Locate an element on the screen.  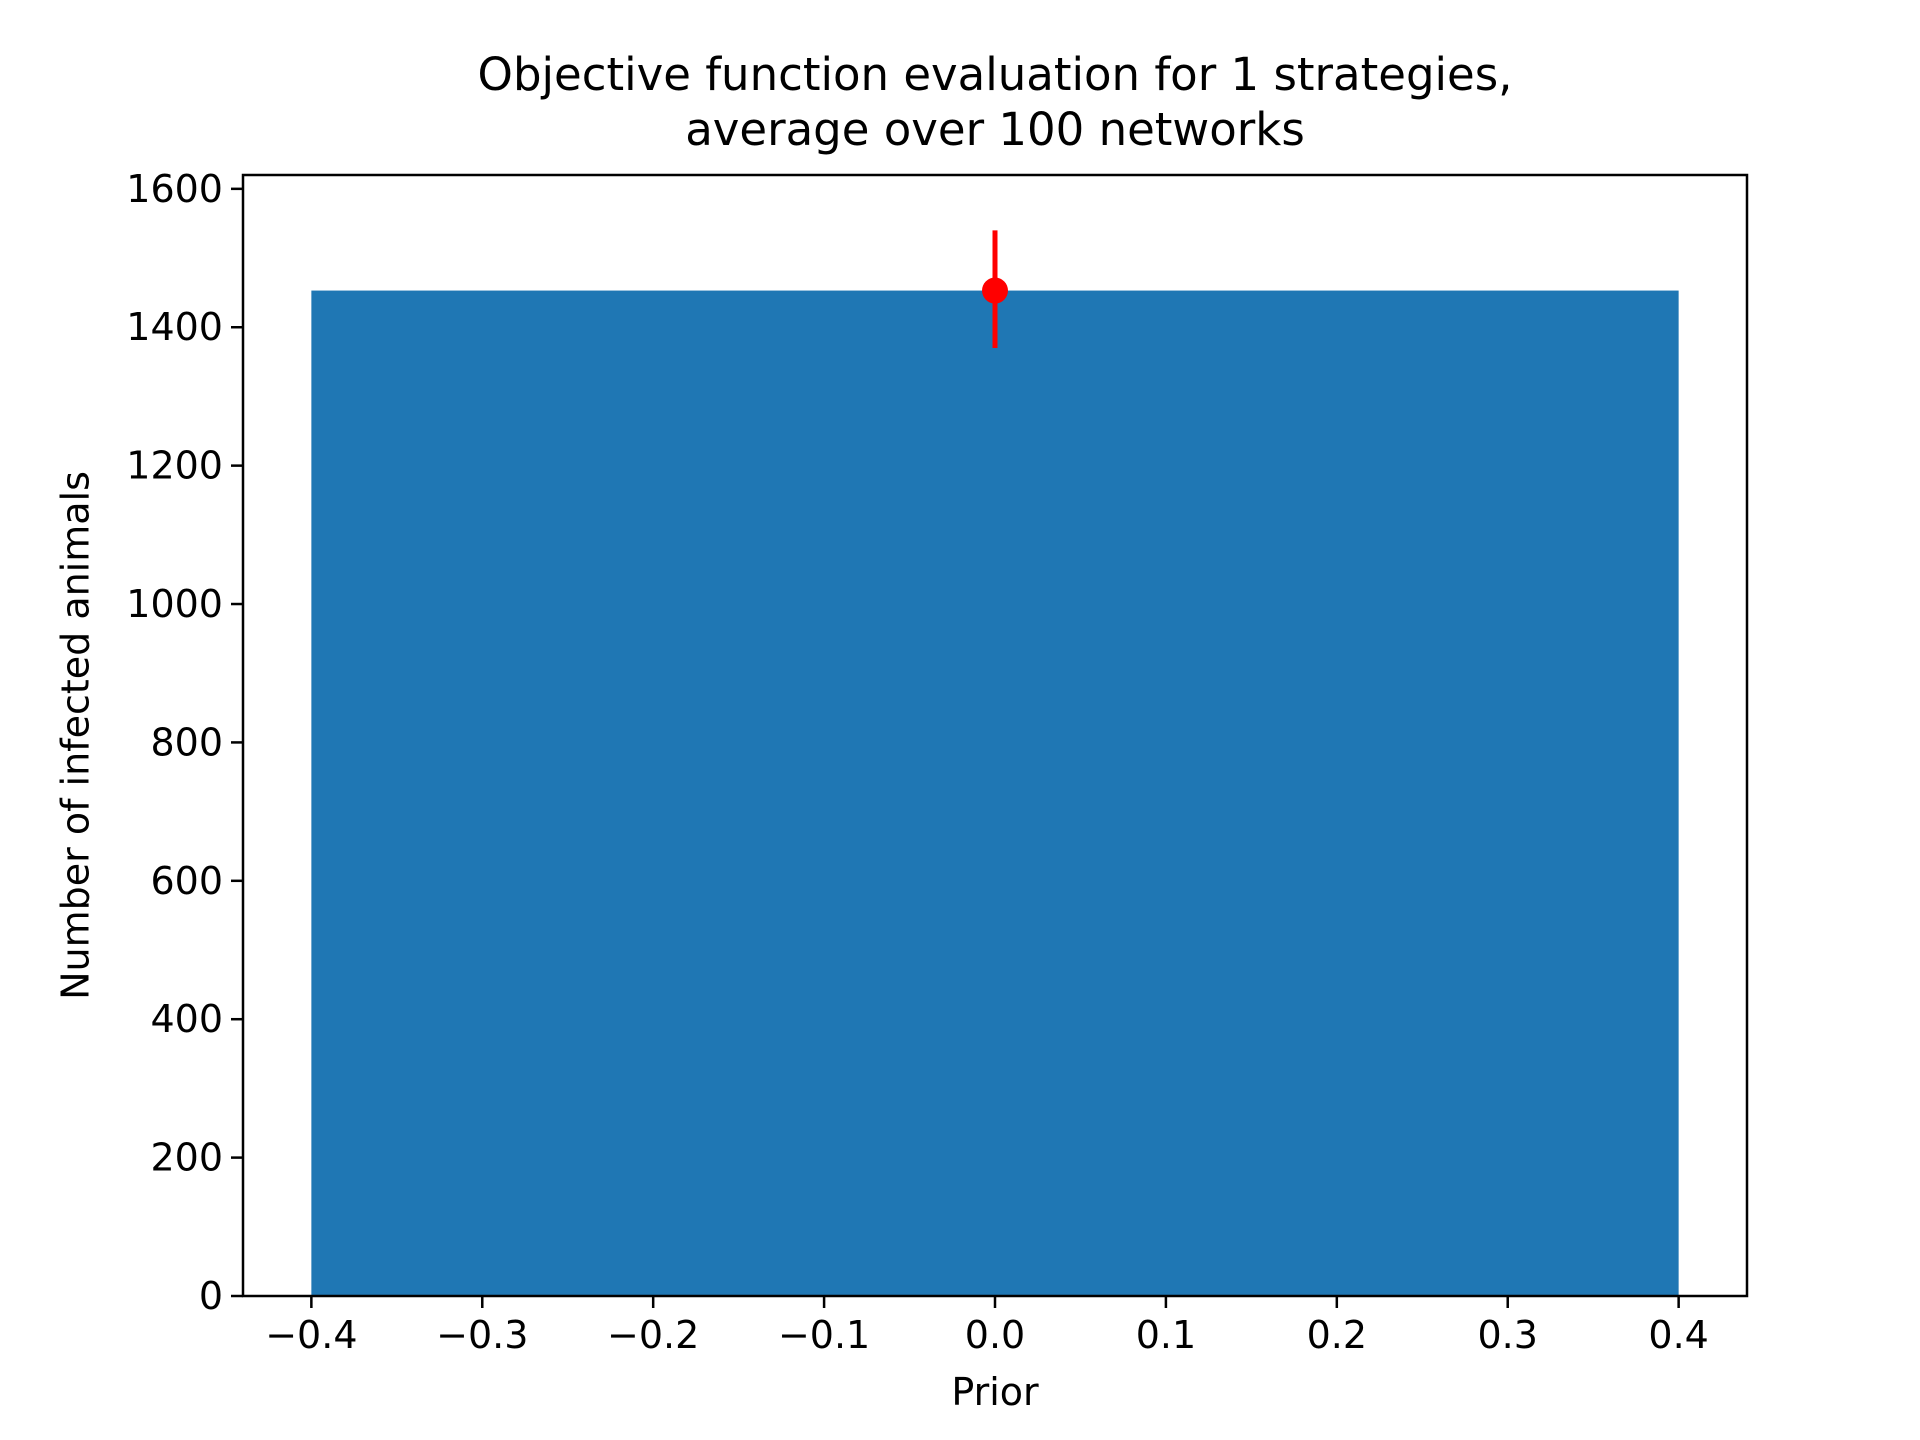
x-tick-label: −0.4 is located at coordinates (311, 1335).